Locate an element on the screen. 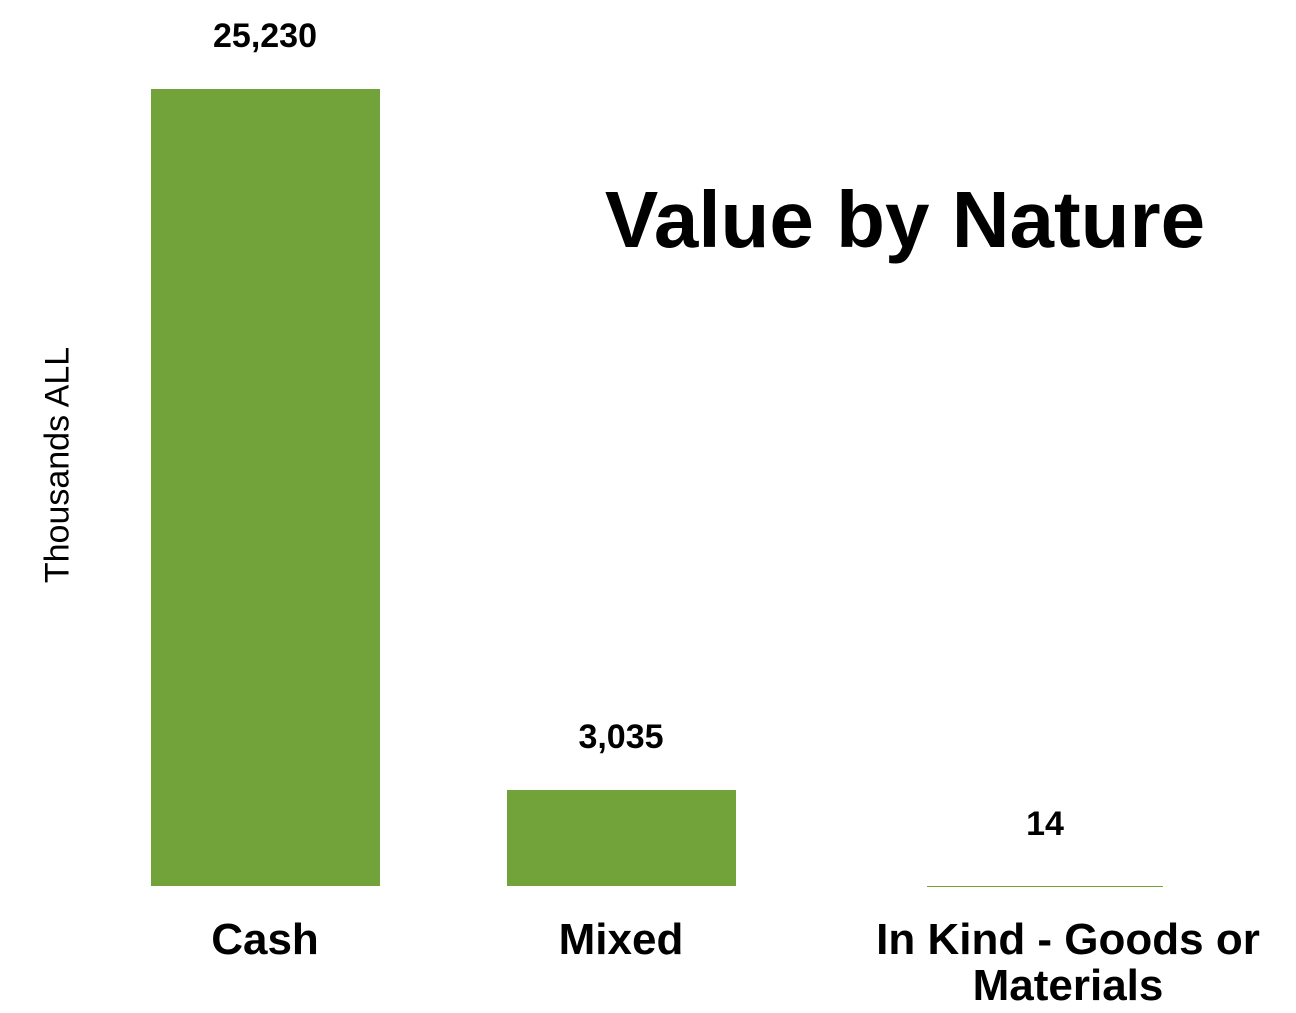 Image resolution: width=1296 pixels, height=1013 pixels. chart-title: Value by Nature is located at coordinates (905, 219).